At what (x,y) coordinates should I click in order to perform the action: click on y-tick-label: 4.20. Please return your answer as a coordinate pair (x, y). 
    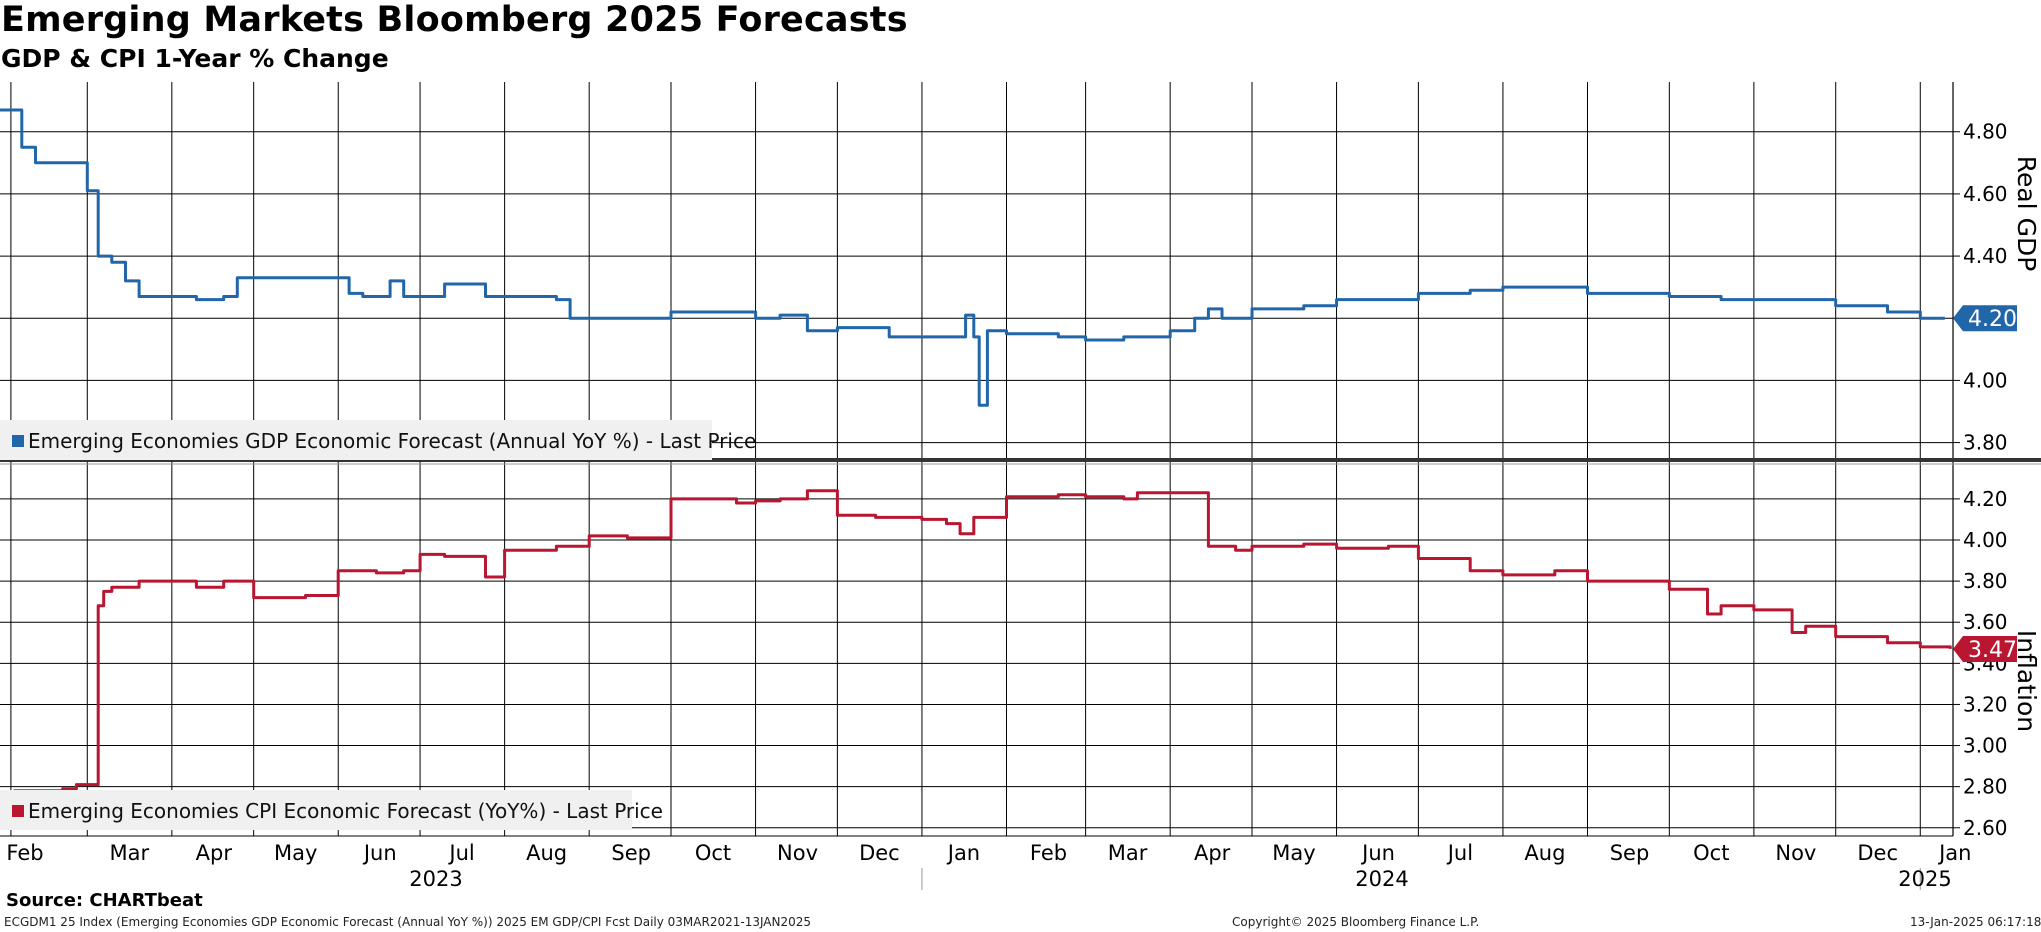
    Looking at the image, I should click on (1985, 499).